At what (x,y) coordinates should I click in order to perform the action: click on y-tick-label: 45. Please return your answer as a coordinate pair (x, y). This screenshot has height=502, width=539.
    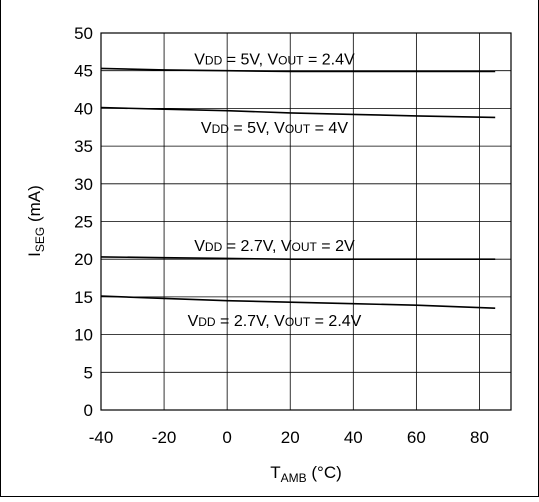
    Looking at the image, I should click on (83, 71).